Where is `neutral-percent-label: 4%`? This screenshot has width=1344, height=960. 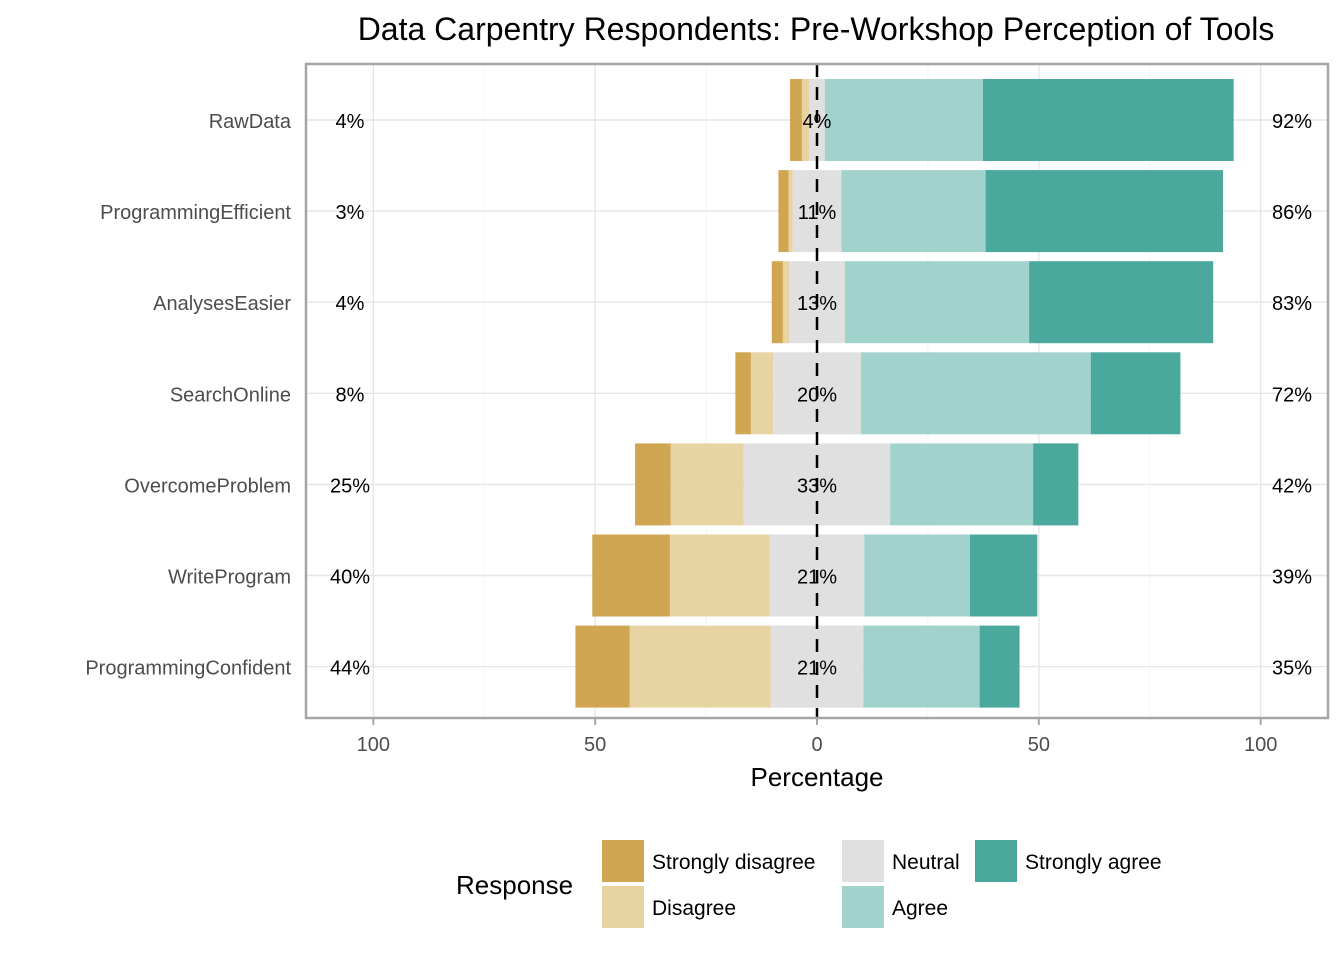 neutral-percent-label: 4% is located at coordinates (817, 122).